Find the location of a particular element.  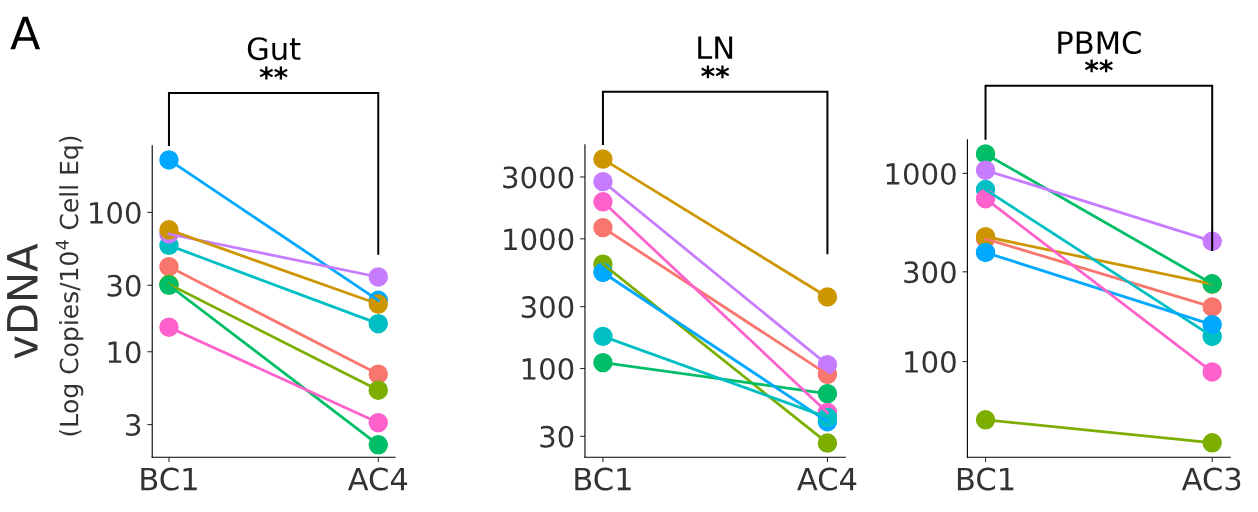

y-axis-title: vDNA (Log Copies/10$^{4}$ Cell Eq) is located at coordinates (45, 286).